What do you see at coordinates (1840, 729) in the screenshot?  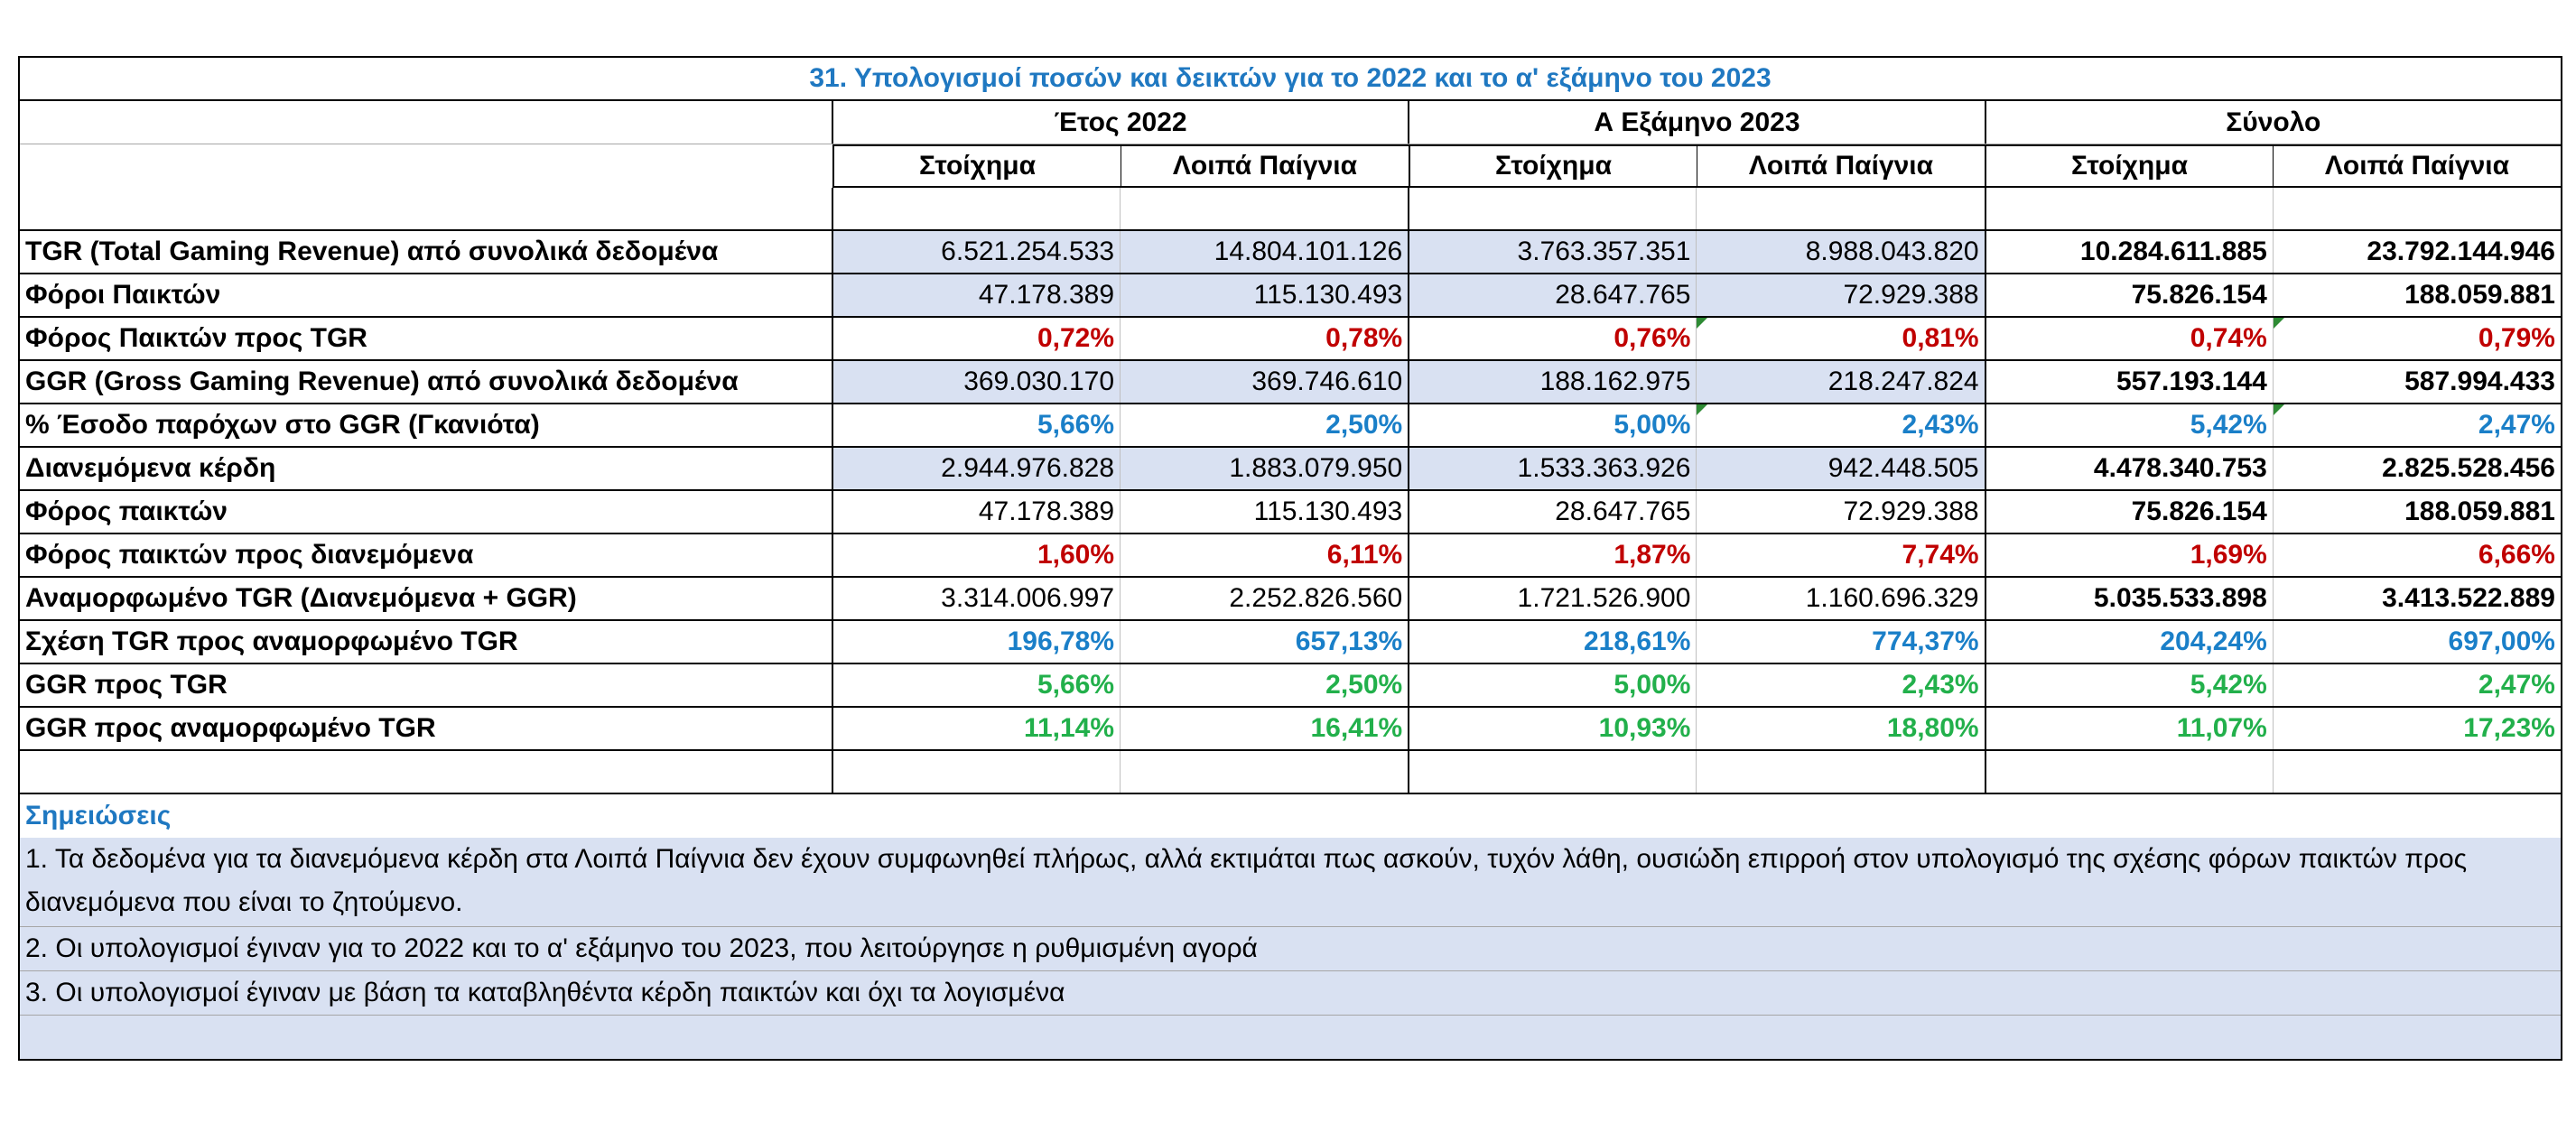 I see `value-cell: 18,80%` at bounding box center [1840, 729].